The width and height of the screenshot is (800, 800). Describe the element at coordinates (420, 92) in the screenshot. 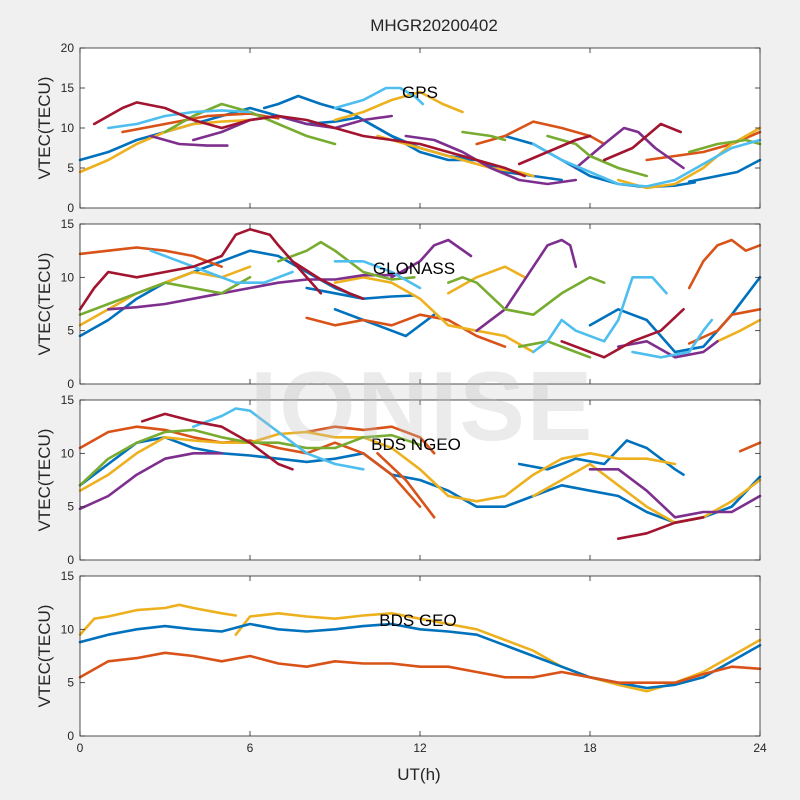

I see `panel-label: GPS` at that location.